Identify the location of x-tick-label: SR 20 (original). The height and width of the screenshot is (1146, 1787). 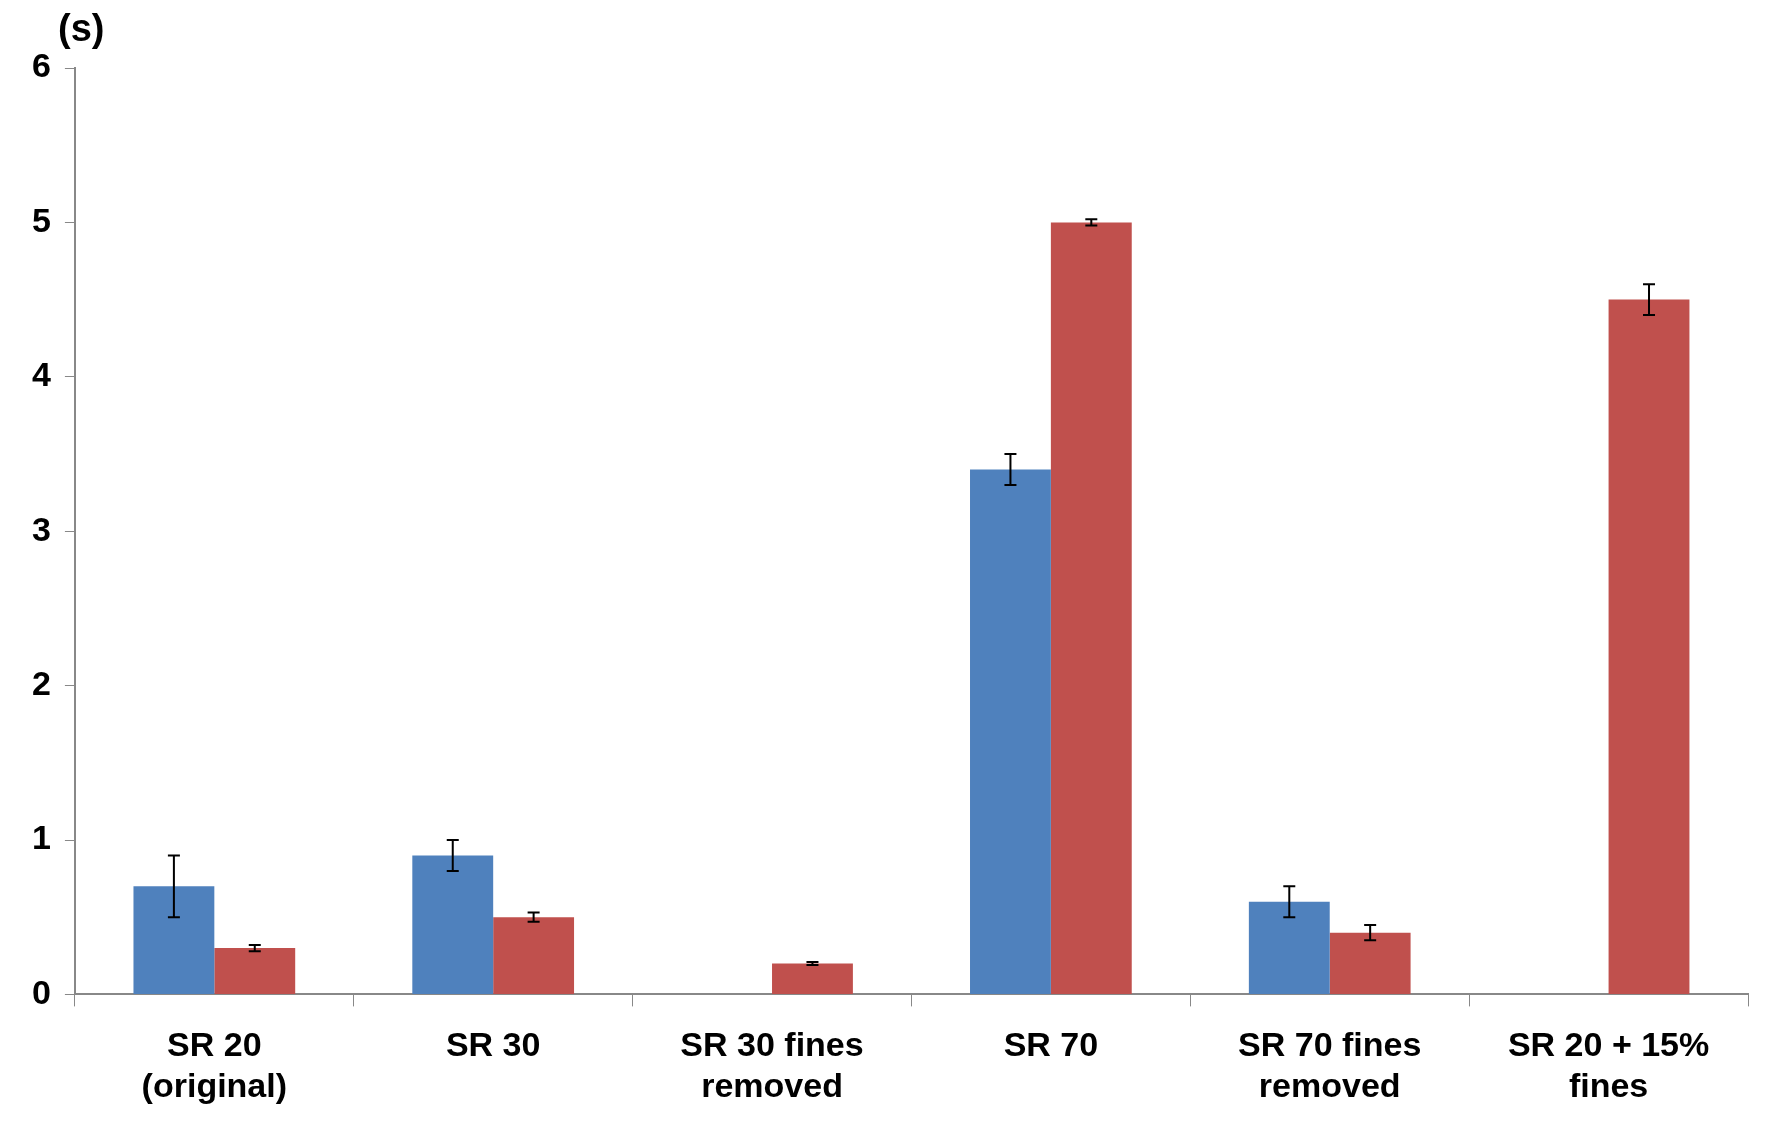
(214, 1064).